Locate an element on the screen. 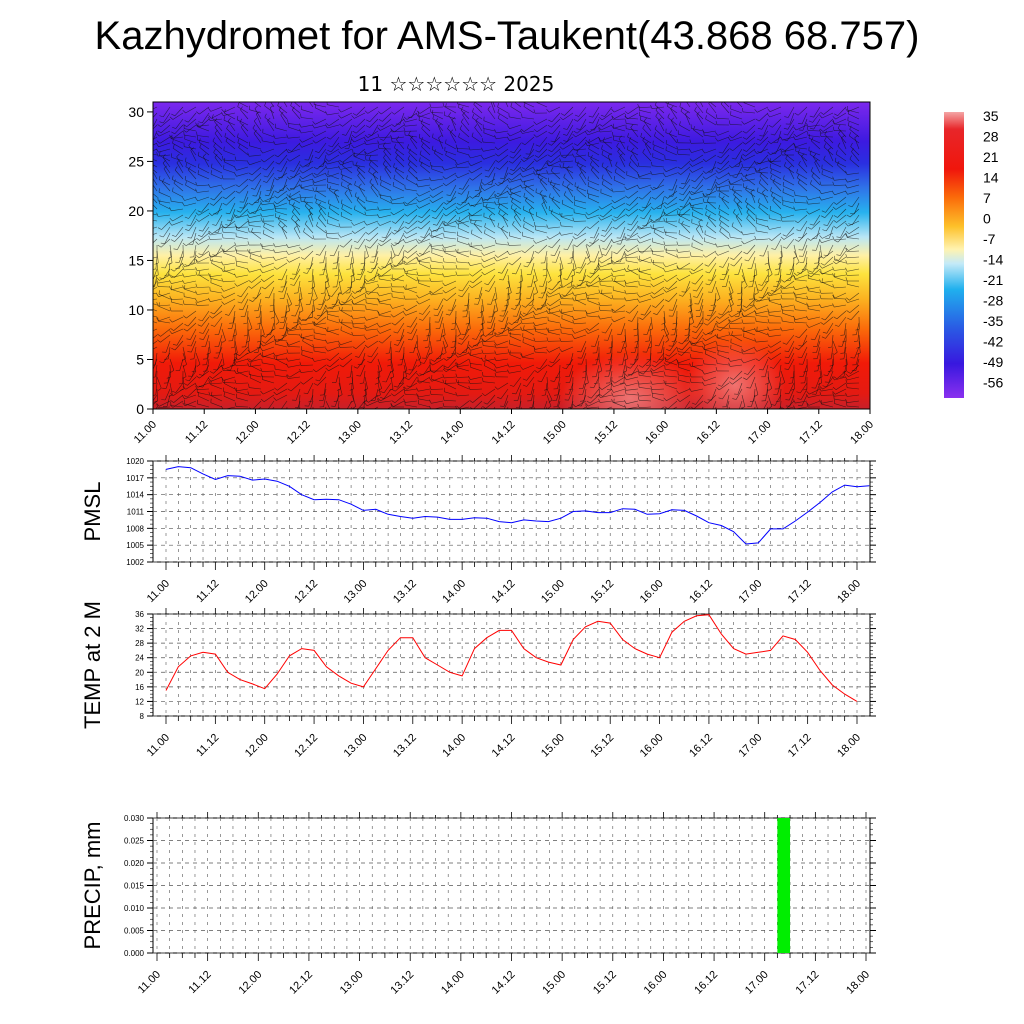  precip-y-axis-label: PRECIP, mm is located at coordinates (92, 886).